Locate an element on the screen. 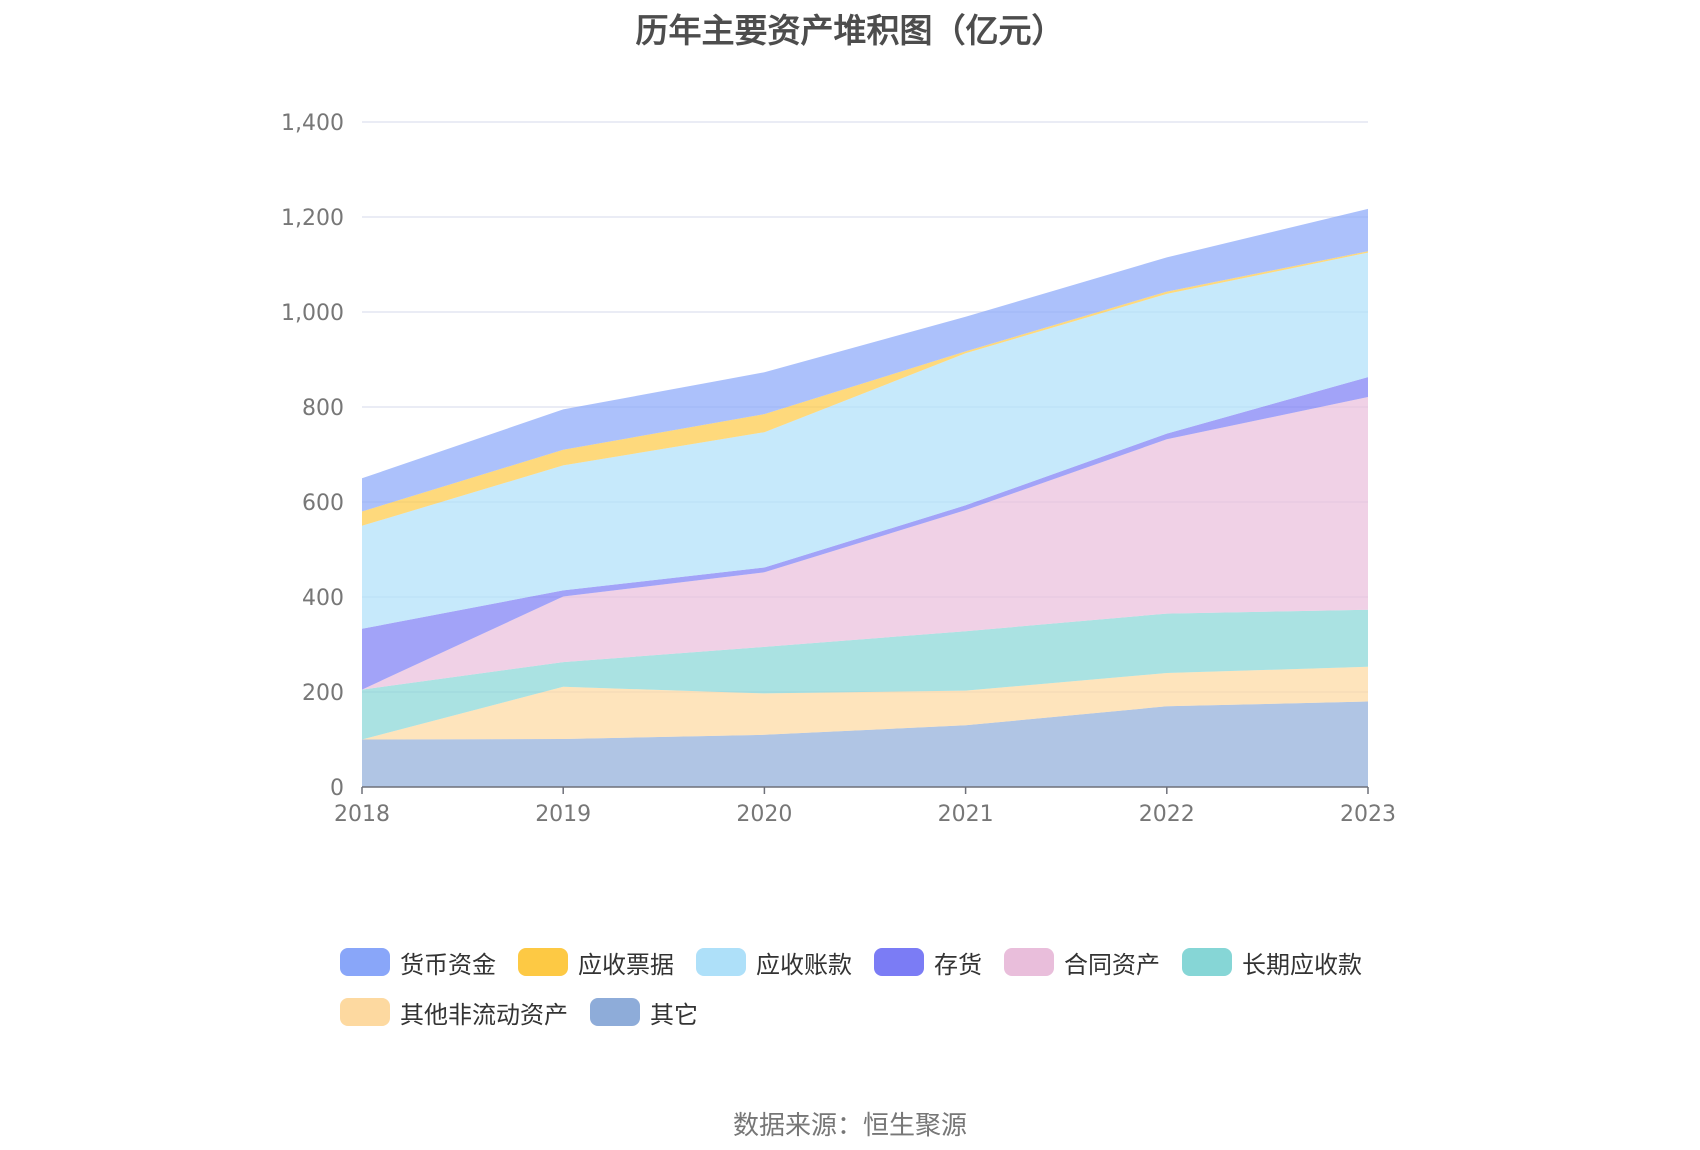 The image size is (1700, 1150). y-tick-label: 1,200 is located at coordinates (312, 218).